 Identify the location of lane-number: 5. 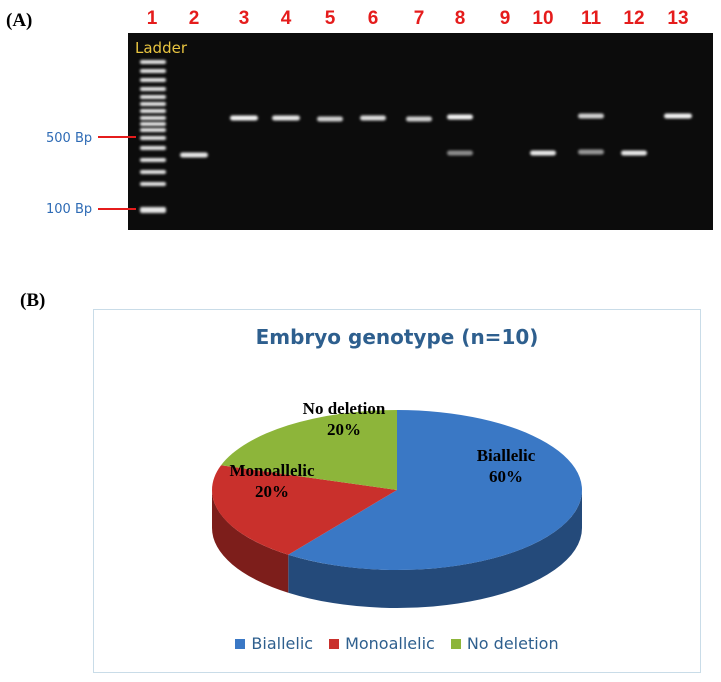
(330, 18).